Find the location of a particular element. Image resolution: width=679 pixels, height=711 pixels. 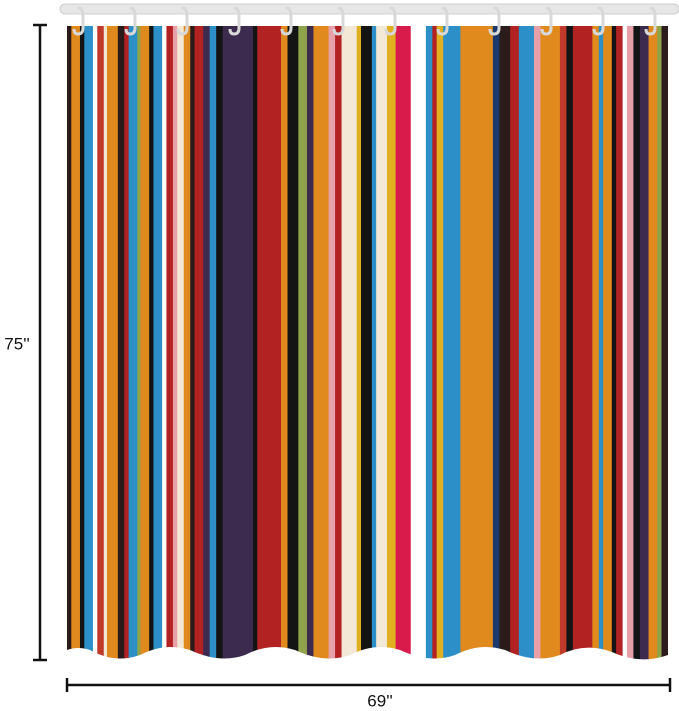

width-label: 69'' is located at coordinates (379, 700).